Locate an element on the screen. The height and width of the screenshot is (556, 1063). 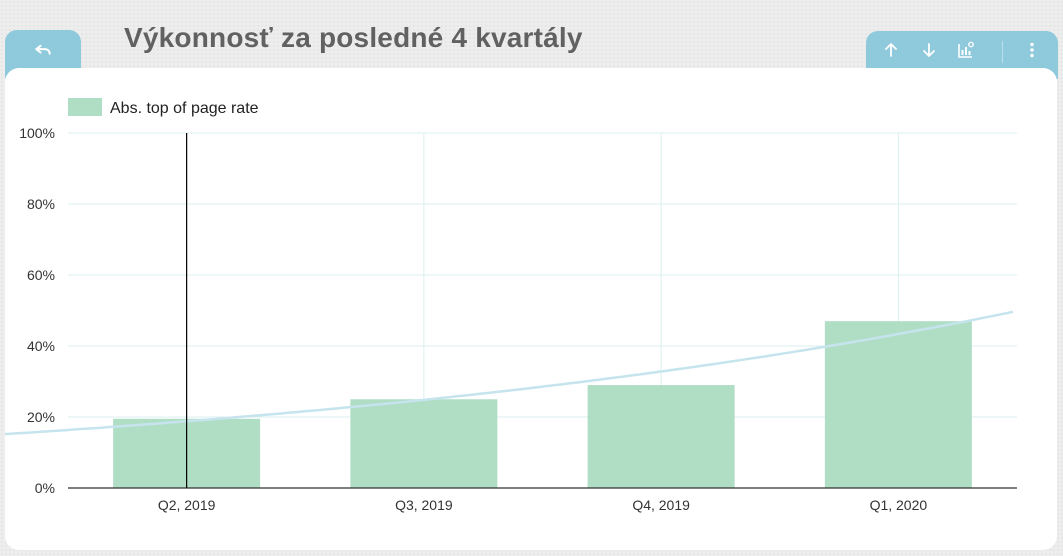
chart-settings-icon is located at coordinates (966, 52).